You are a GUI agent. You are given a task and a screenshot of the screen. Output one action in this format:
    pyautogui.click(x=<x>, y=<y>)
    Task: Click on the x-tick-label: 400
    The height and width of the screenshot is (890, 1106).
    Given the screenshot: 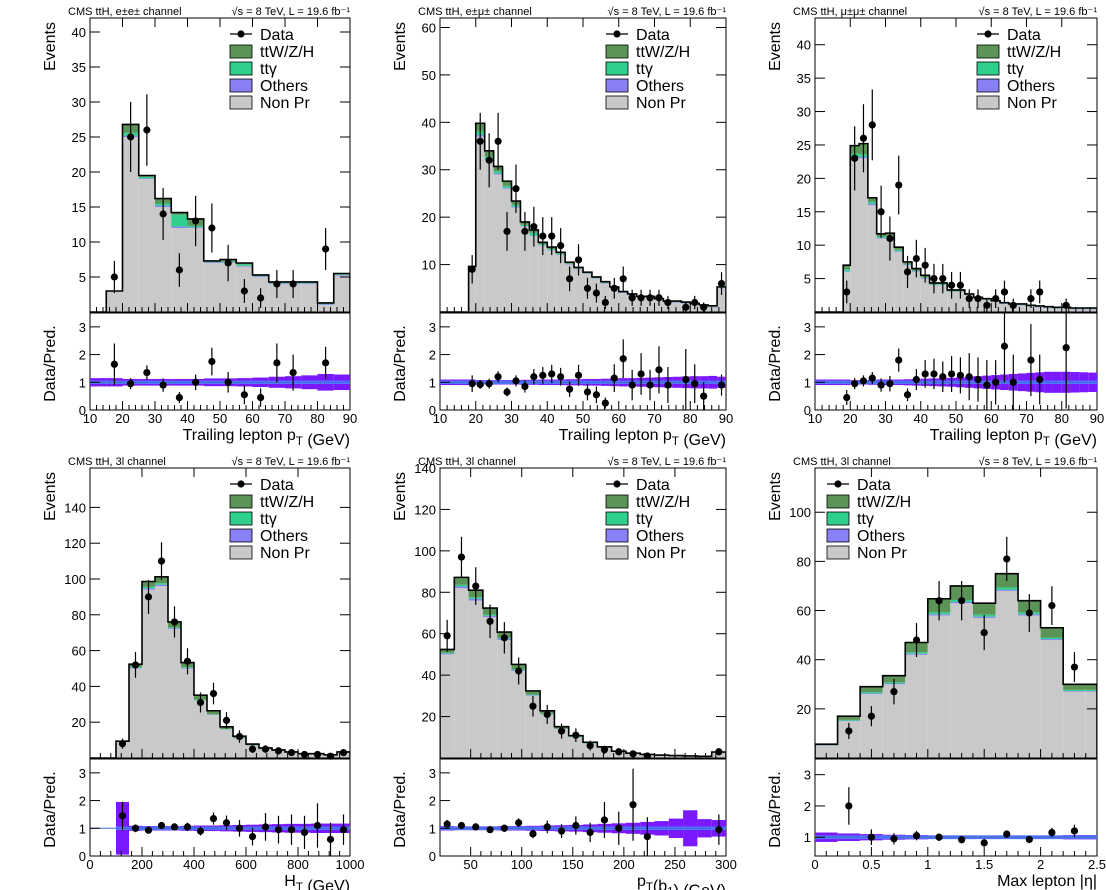 What is the action you would take?
    pyautogui.click(x=194, y=864)
    